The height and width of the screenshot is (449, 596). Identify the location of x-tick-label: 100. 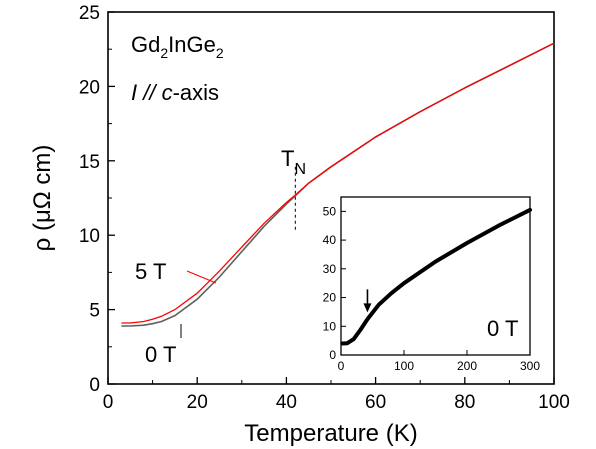
(554, 402).